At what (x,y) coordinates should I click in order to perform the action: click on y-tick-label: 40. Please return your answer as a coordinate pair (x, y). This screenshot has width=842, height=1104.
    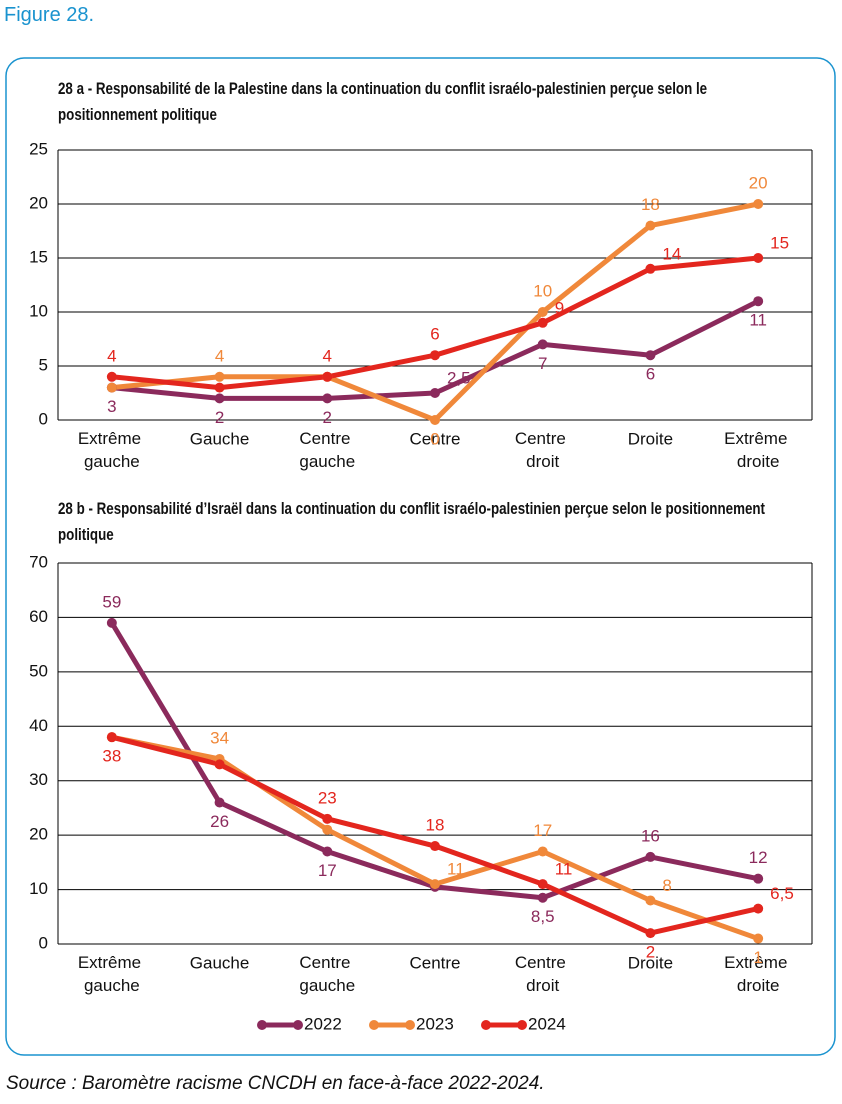
    Looking at the image, I should click on (38, 725).